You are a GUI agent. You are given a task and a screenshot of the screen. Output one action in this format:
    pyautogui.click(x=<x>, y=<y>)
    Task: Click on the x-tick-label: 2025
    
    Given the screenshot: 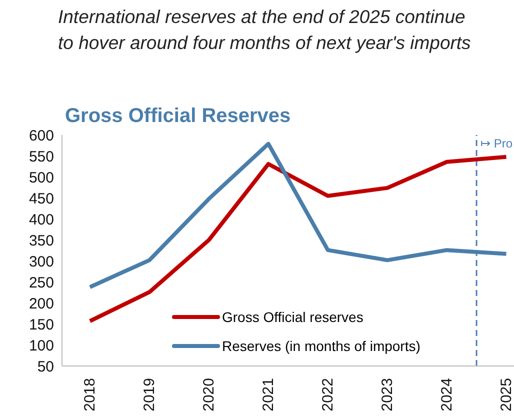 What is the action you would take?
    pyautogui.click(x=506, y=395)
    